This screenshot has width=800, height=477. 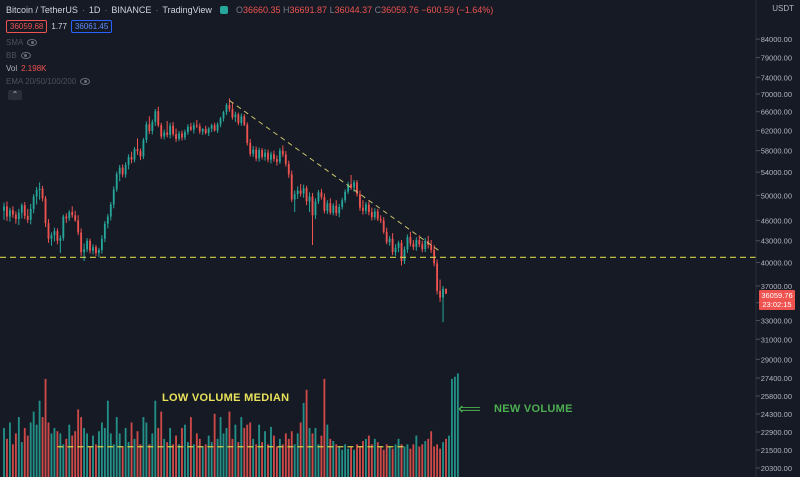 What do you see at coordinates (22, 42) in the screenshot?
I see `indicator-sma: SMA` at bounding box center [22, 42].